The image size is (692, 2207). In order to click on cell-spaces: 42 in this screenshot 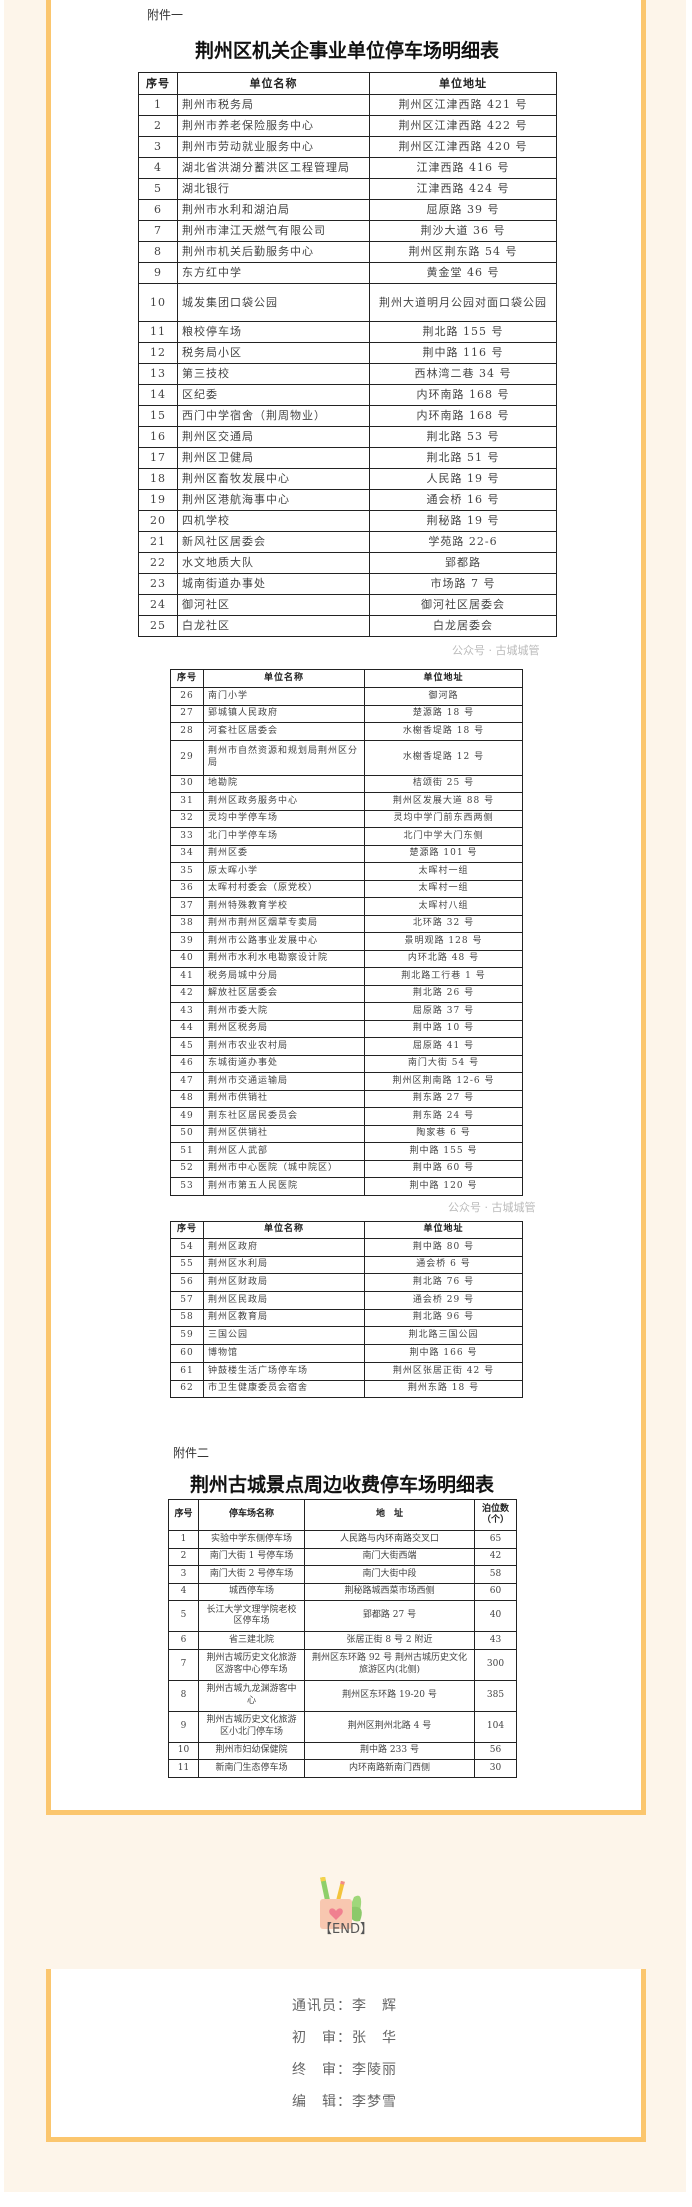, I will do `click(495, 1556)`.